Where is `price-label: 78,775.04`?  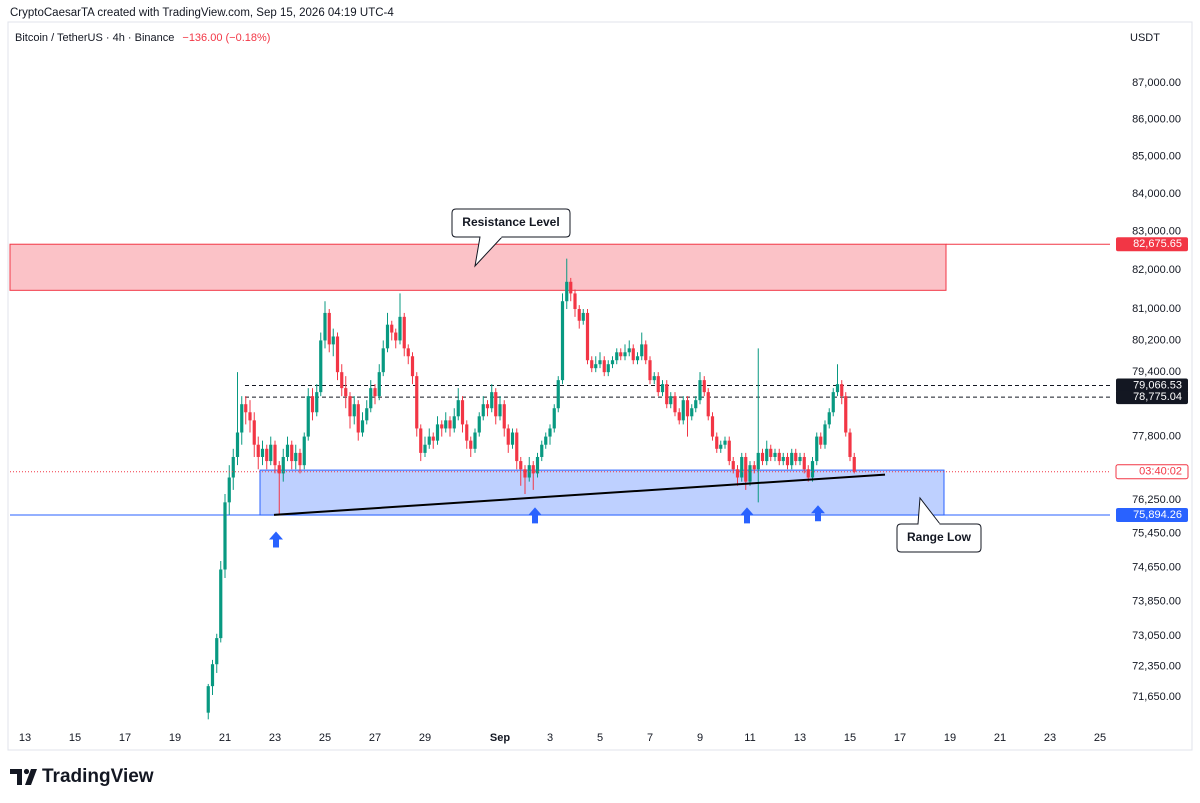 price-label: 78,775.04 is located at coordinates (1157, 397).